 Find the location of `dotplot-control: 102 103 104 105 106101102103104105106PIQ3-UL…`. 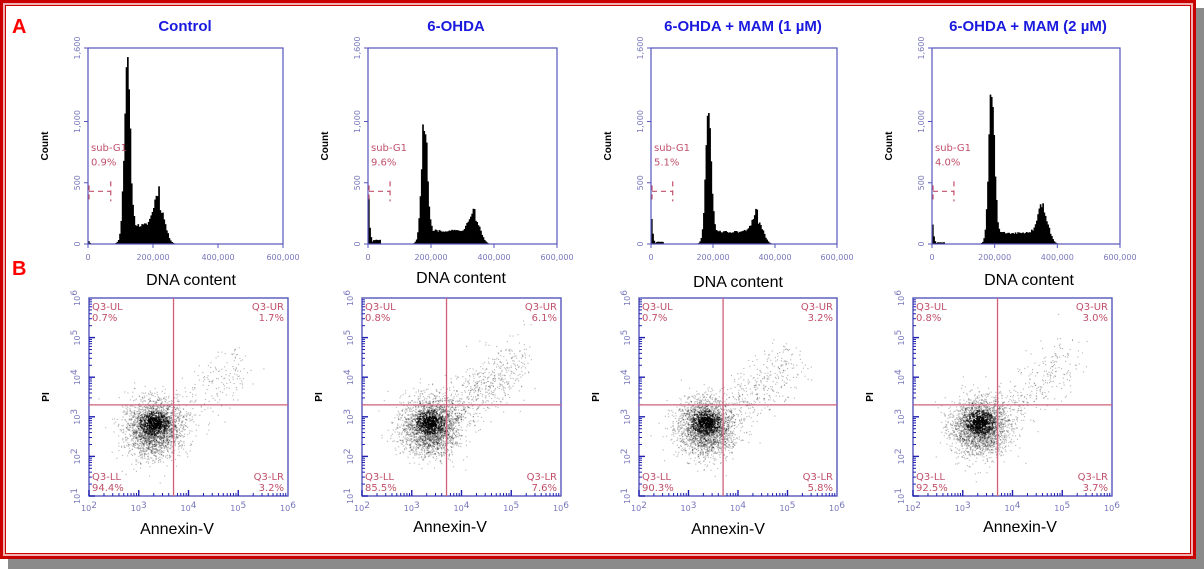

dotplot-control: 102 103 104 105 106101102103104105106PIQ3-UL… is located at coordinates (168, 401).